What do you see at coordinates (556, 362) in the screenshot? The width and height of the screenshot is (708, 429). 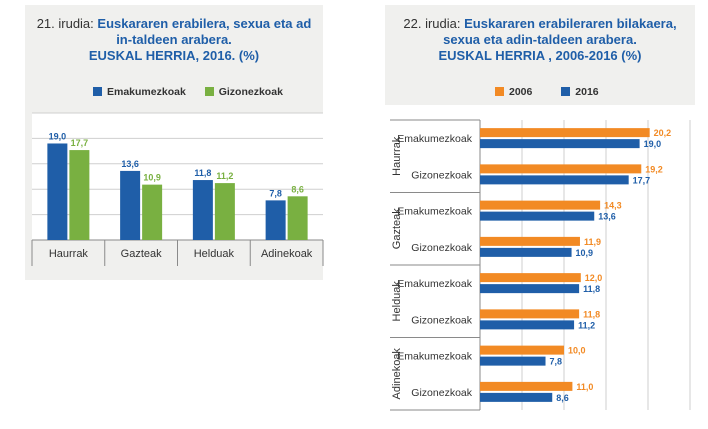 I see `data-label: 7,8` at bounding box center [556, 362].